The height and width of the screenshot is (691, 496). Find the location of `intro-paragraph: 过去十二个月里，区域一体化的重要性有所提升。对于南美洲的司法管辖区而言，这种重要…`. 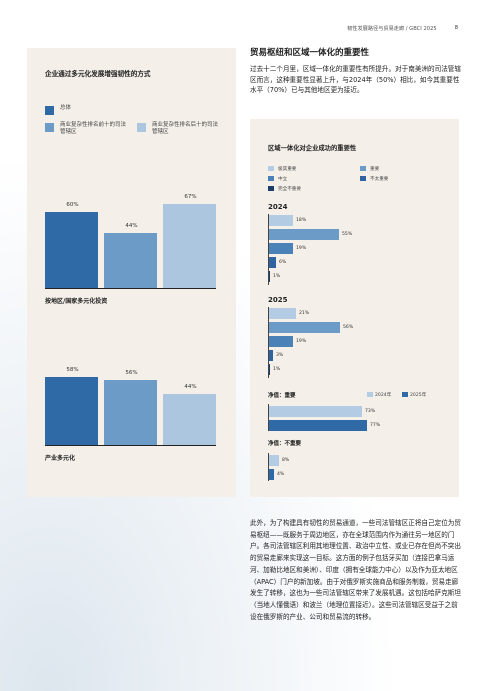

intro-paragraph: 过去十二个月里，区域一体化的重要性有所提升。对于南美洲的司法管辖区而言，这种重要… is located at coordinates (355, 79).